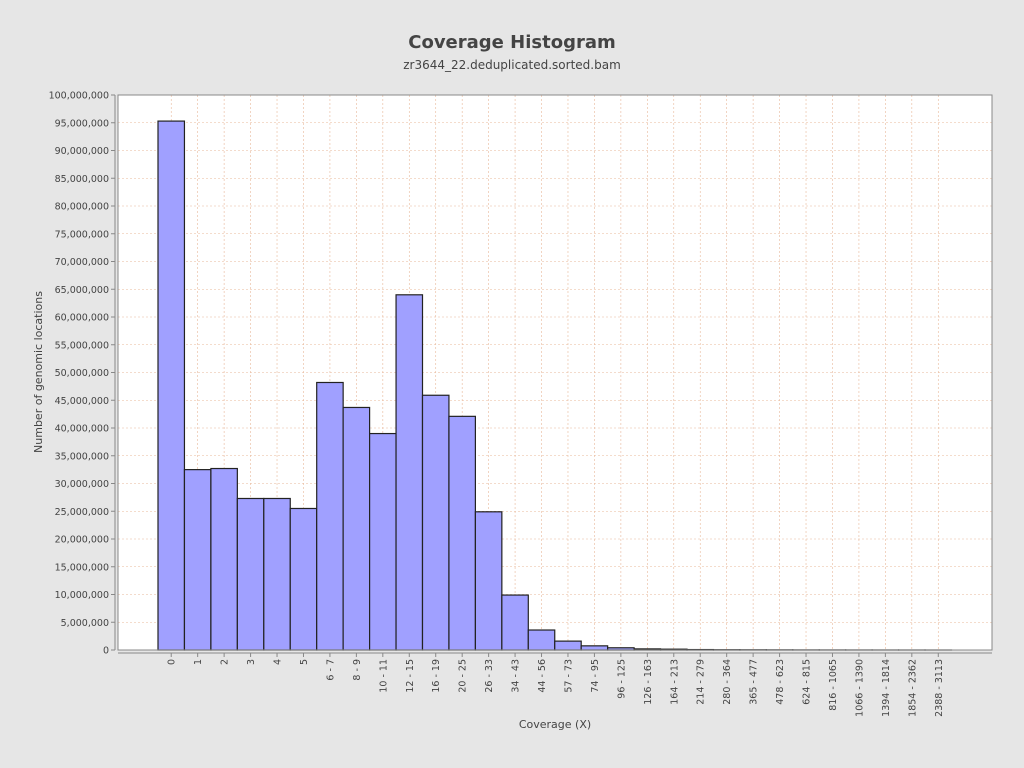 The image size is (1024, 768). Describe the element at coordinates (82, 595) in the screenshot. I see `y-tick-label: 10,000,000` at that location.